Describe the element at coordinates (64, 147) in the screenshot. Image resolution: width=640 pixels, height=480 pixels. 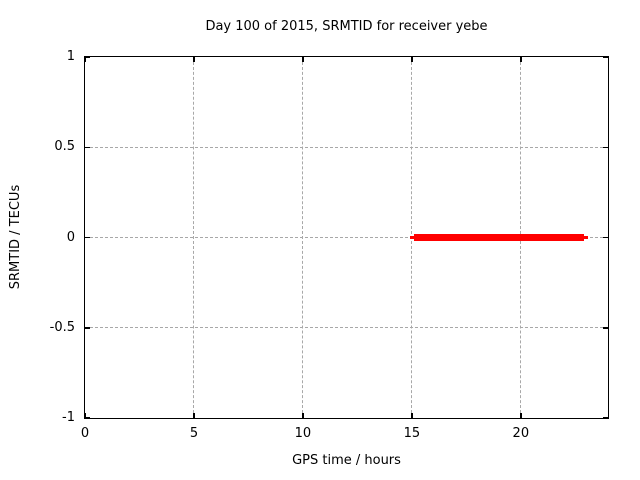
I see `y-tick-label: 0.5` at that location.